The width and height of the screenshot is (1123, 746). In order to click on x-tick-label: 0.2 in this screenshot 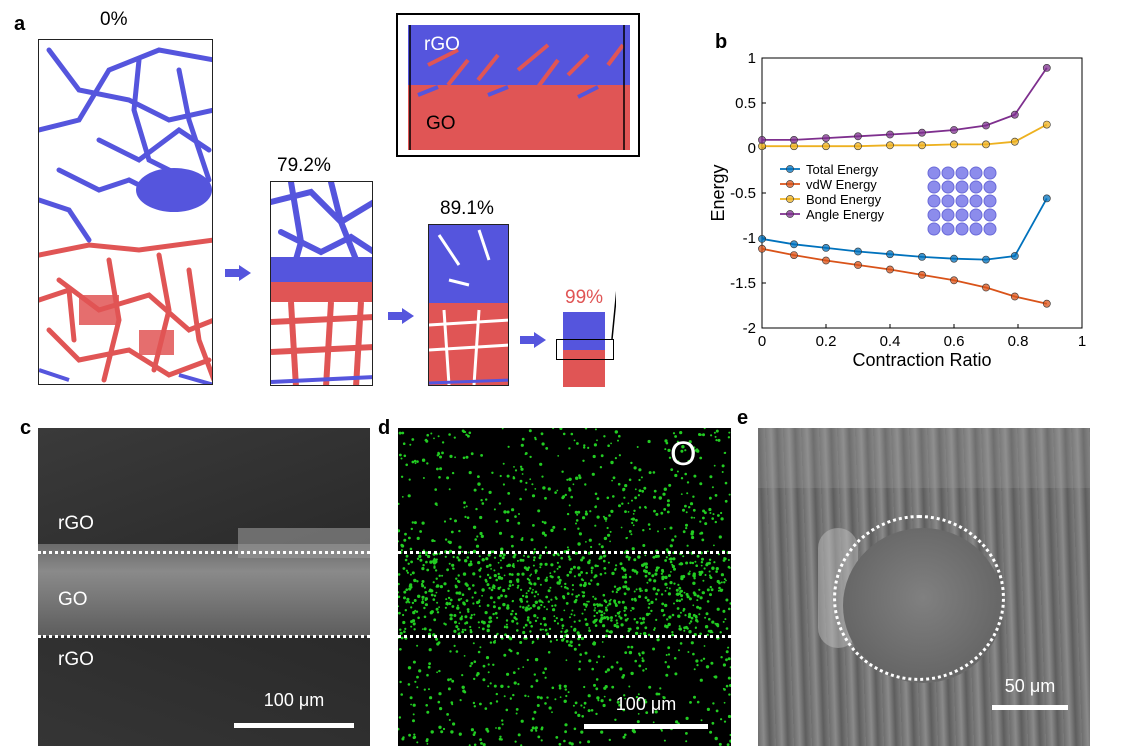, I will do `click(826, 341)`.